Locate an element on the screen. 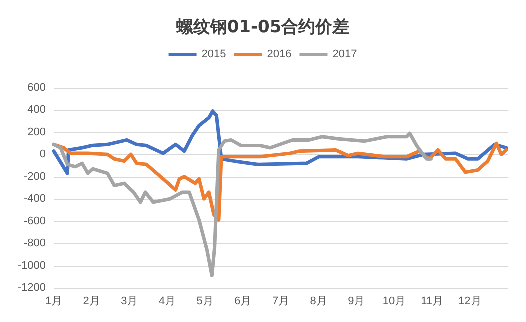  x-tick-label: 3月 is located at coordinates (129, 302).